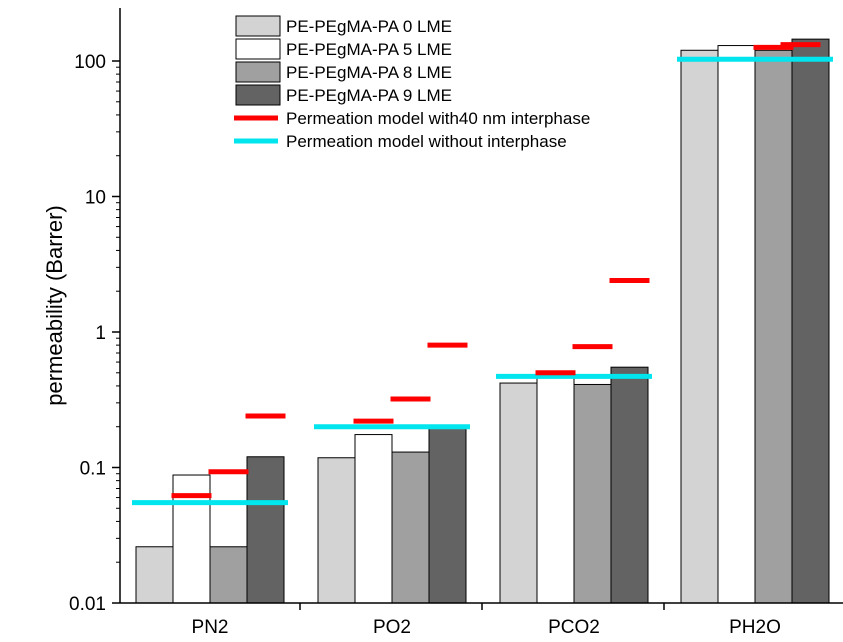  What do you see at coordinates (87, 604) in the screenshot?
I see `y-tick-label: 0.01` at bounding box center [87, 604].